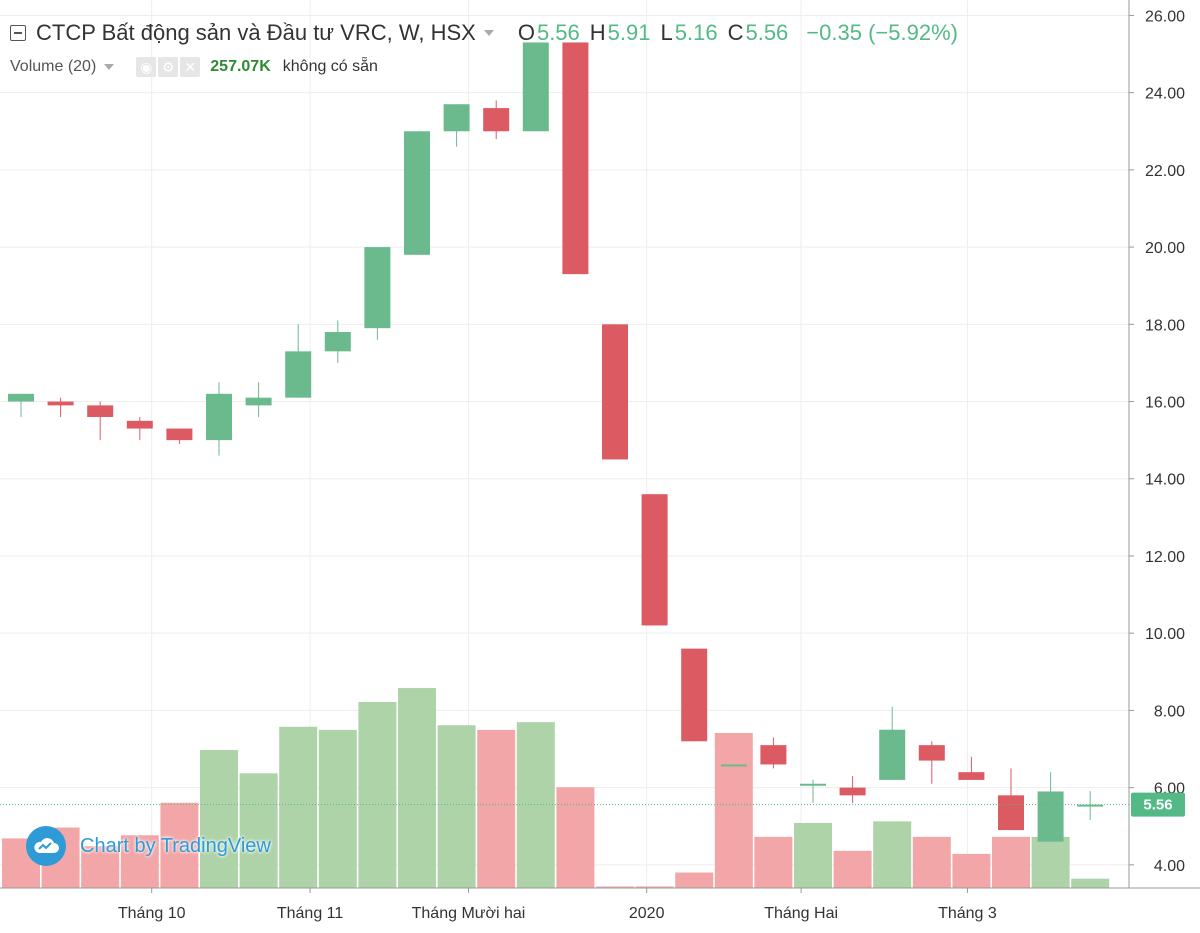  Describe the element at coordinates (1165, 325) in the screenshot. I see `price-tick-label: 18.00` at that location.